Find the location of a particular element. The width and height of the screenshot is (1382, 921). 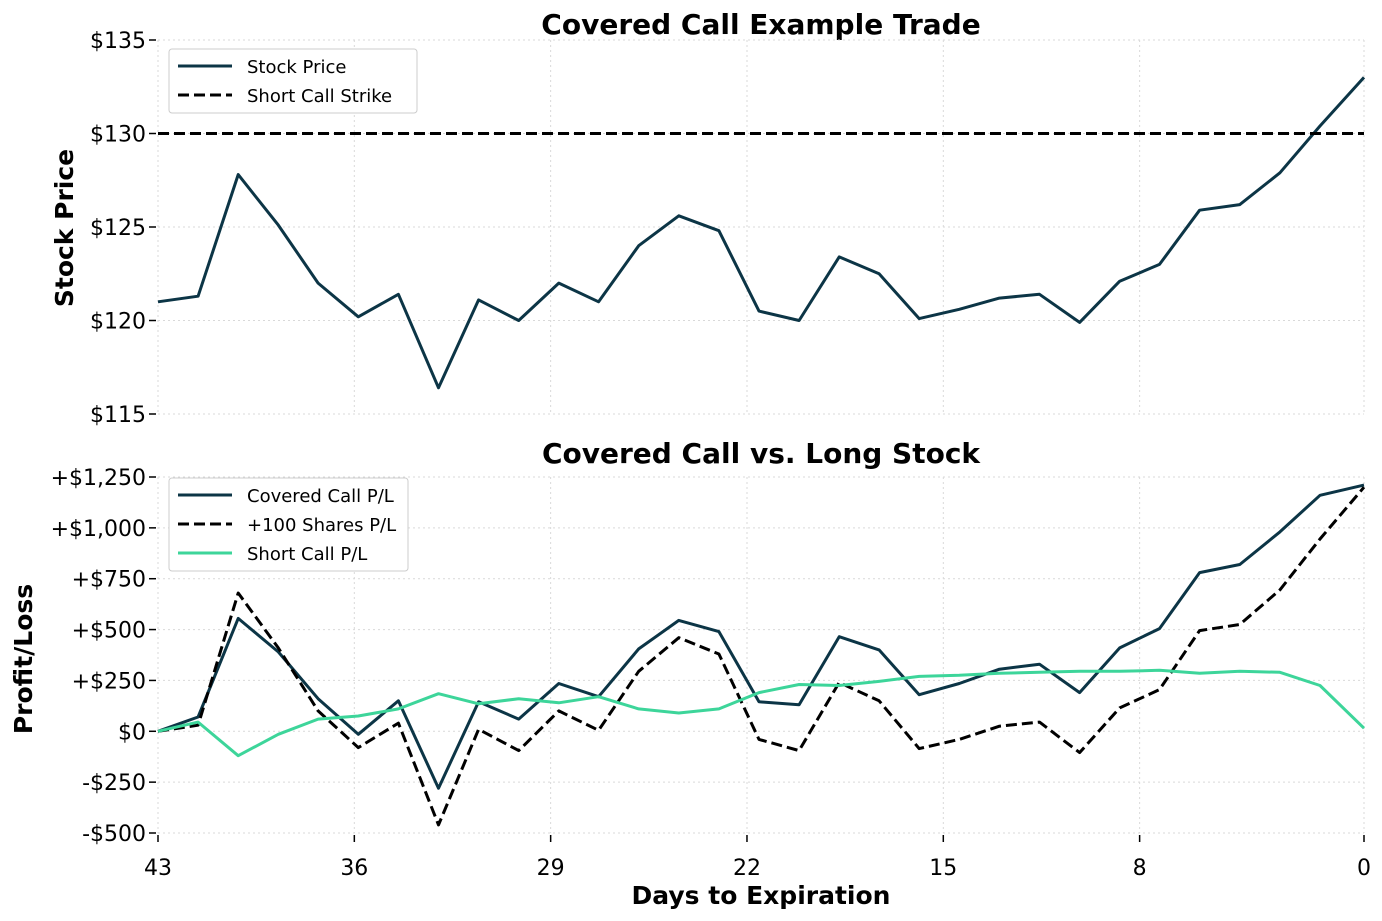

y-tick-label: $125 is located at coordinates (118, 228).